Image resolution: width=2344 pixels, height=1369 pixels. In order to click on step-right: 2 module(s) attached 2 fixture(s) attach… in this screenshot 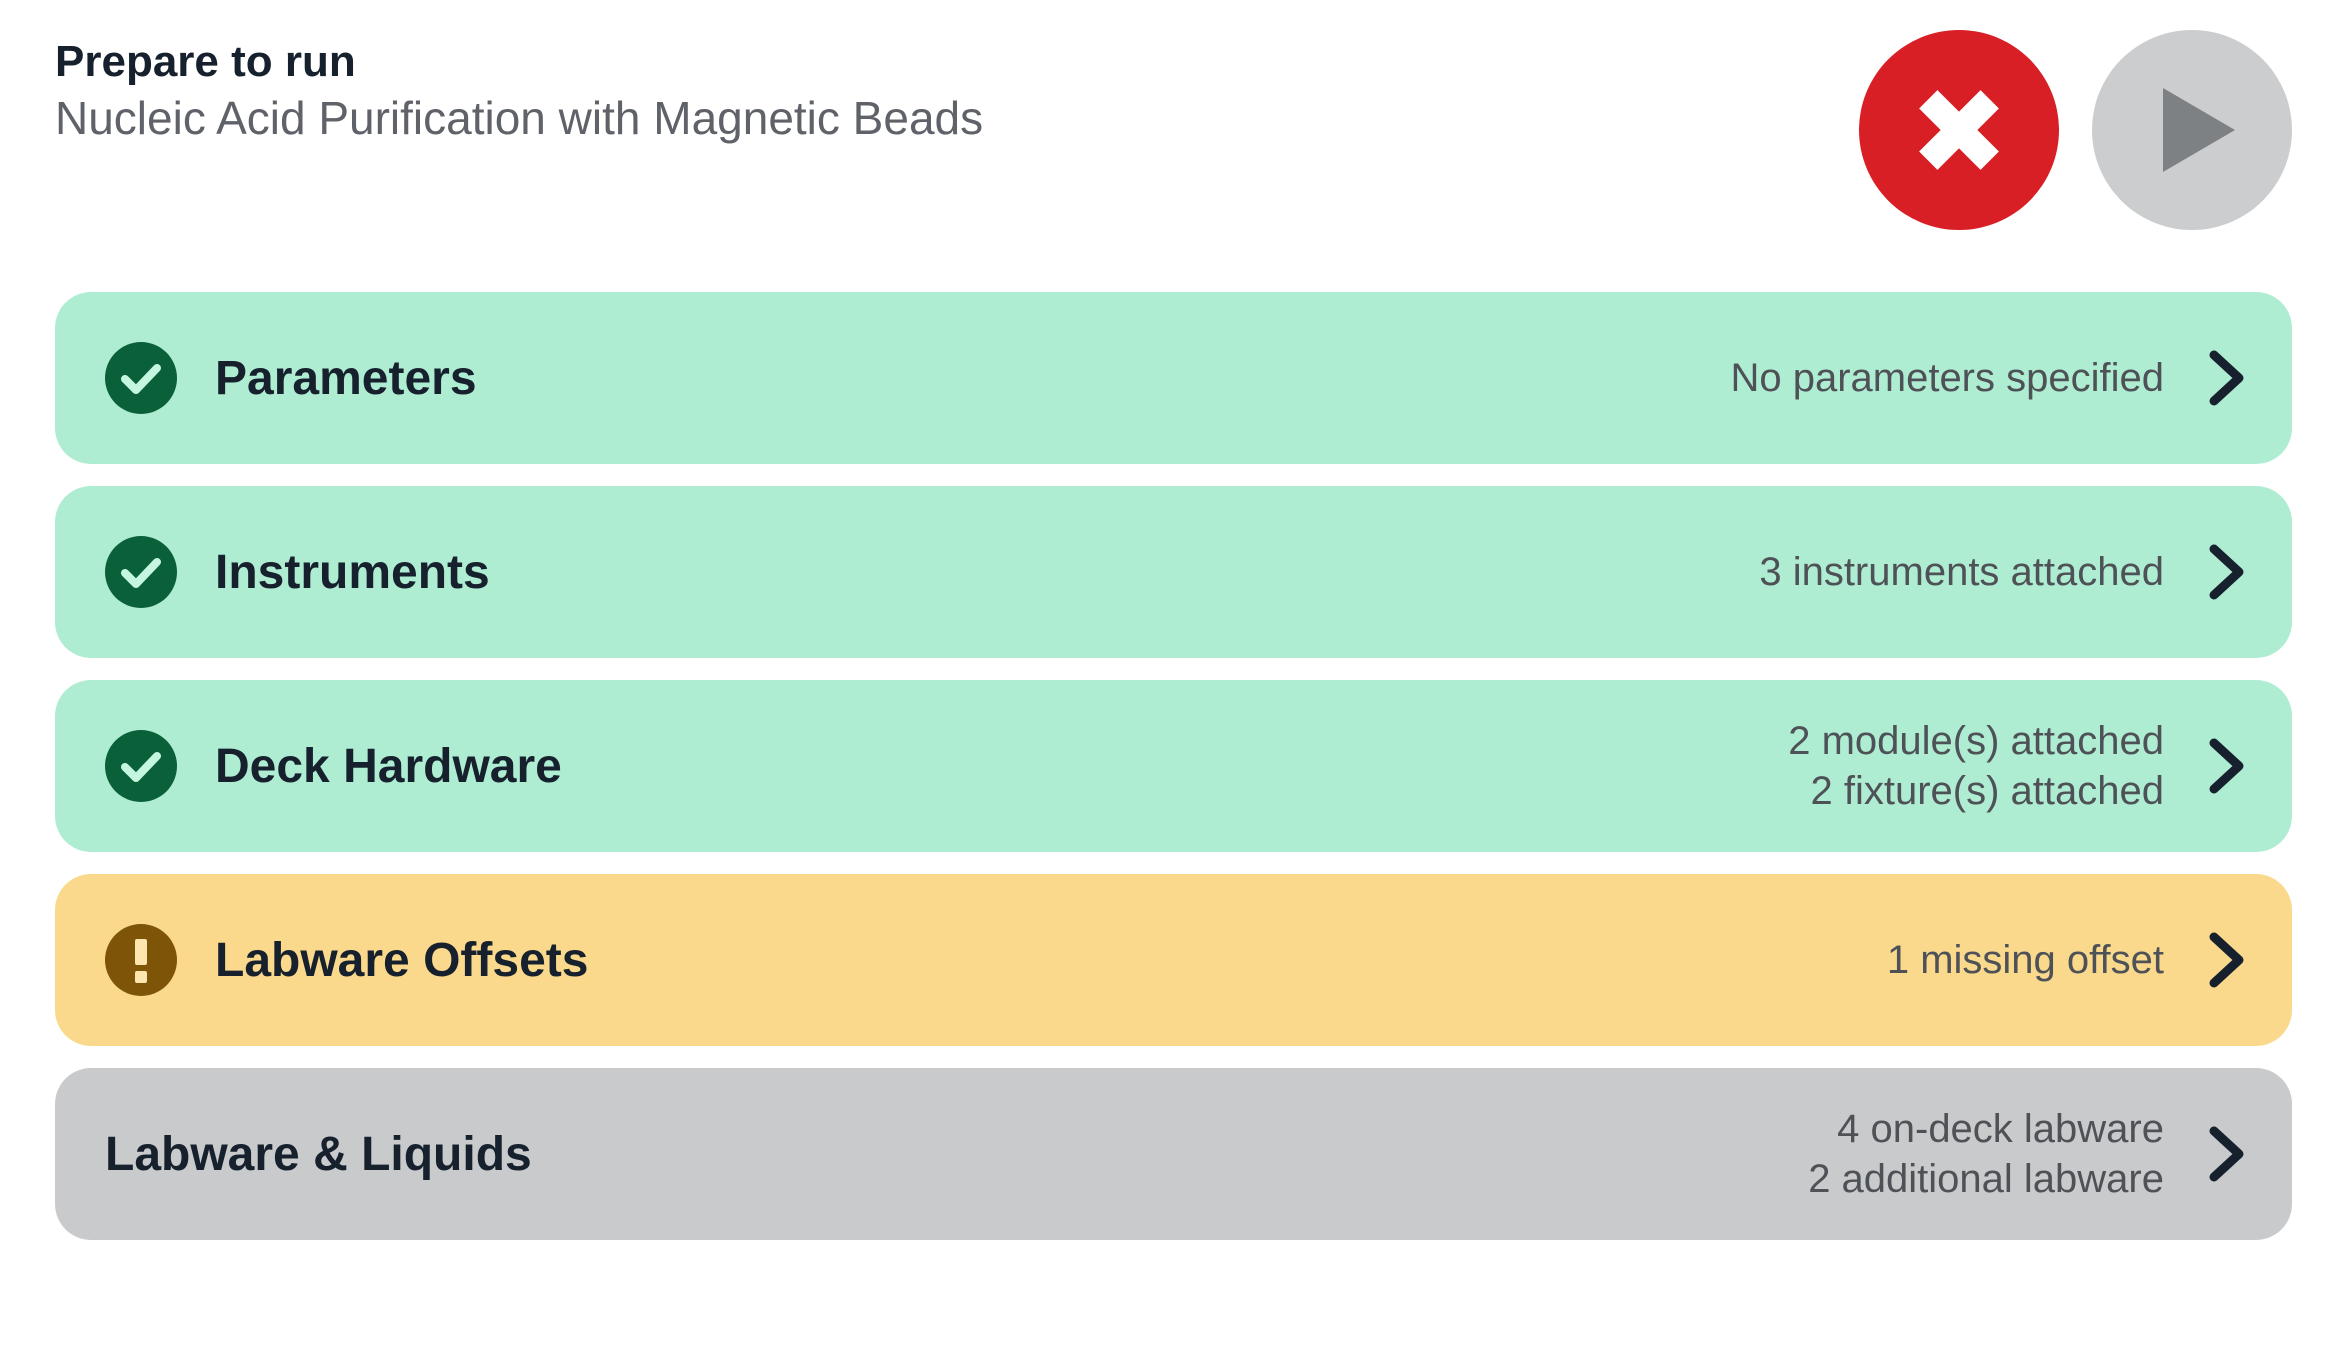, I will do `click(2017, 766)`.